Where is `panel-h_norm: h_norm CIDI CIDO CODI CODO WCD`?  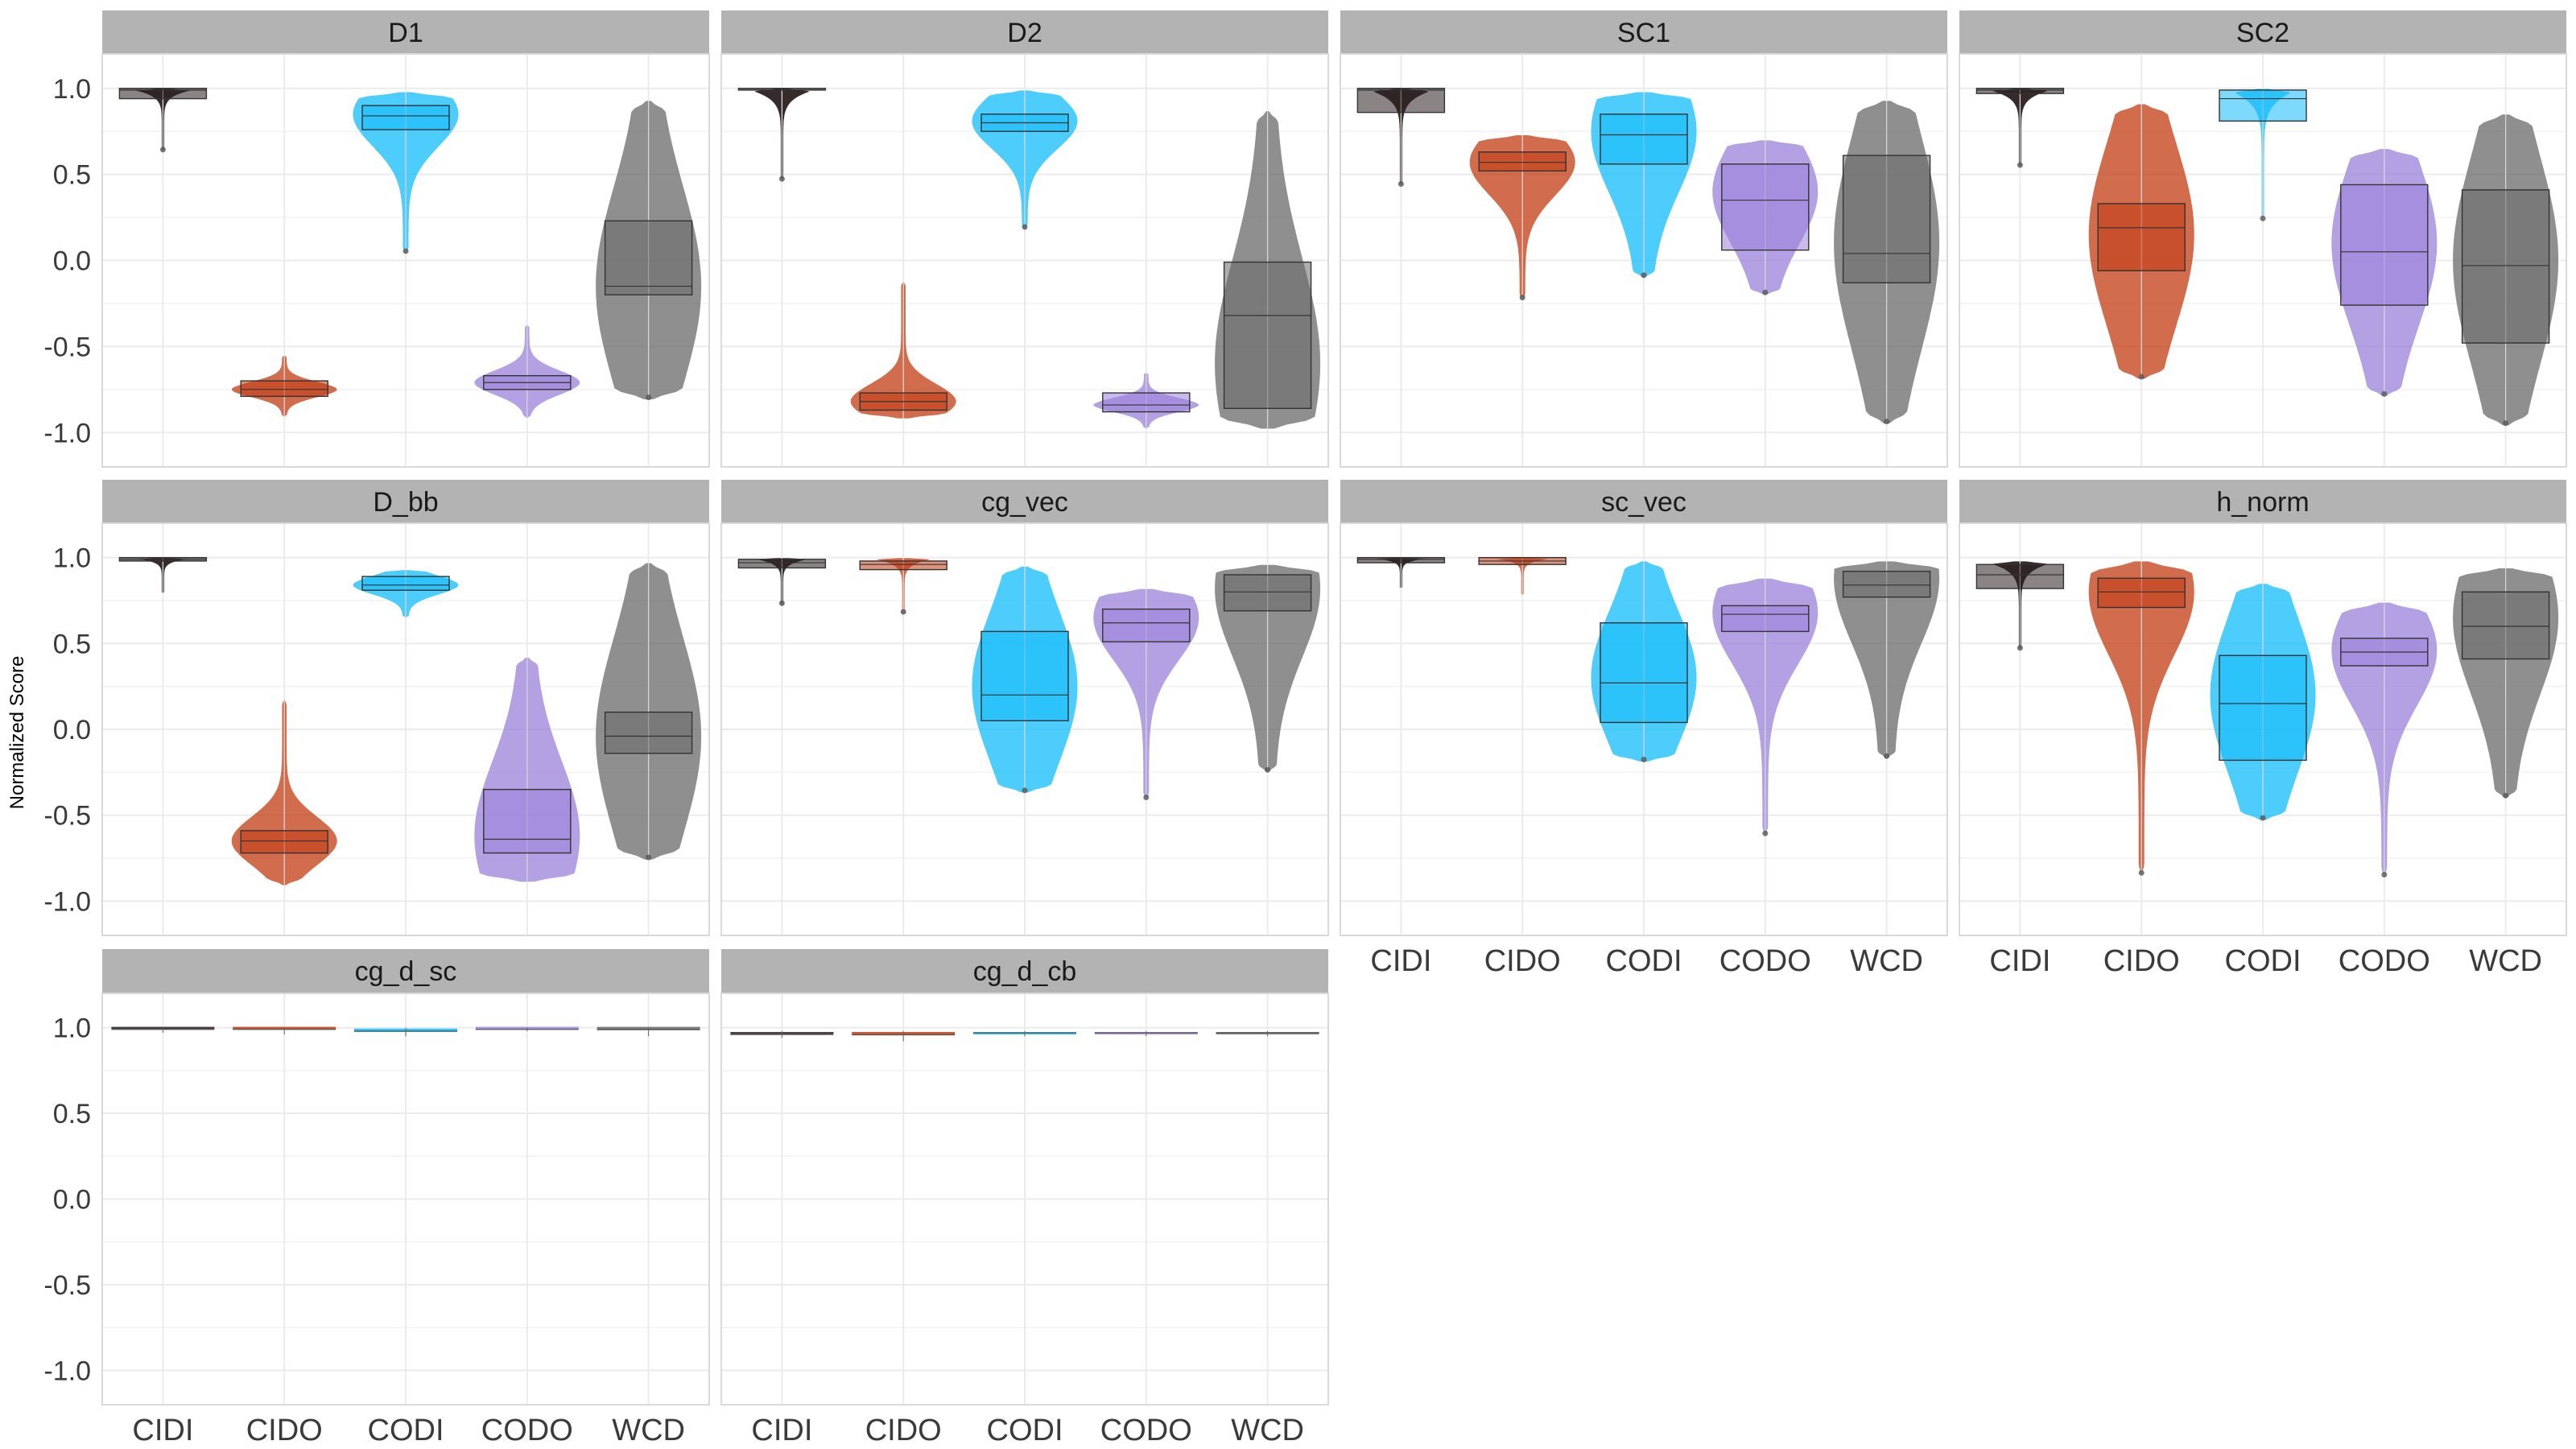
panel-h_norm: h_norm CIDI CIDO CODI CODO WCD is located at coordinates (2263, 729).